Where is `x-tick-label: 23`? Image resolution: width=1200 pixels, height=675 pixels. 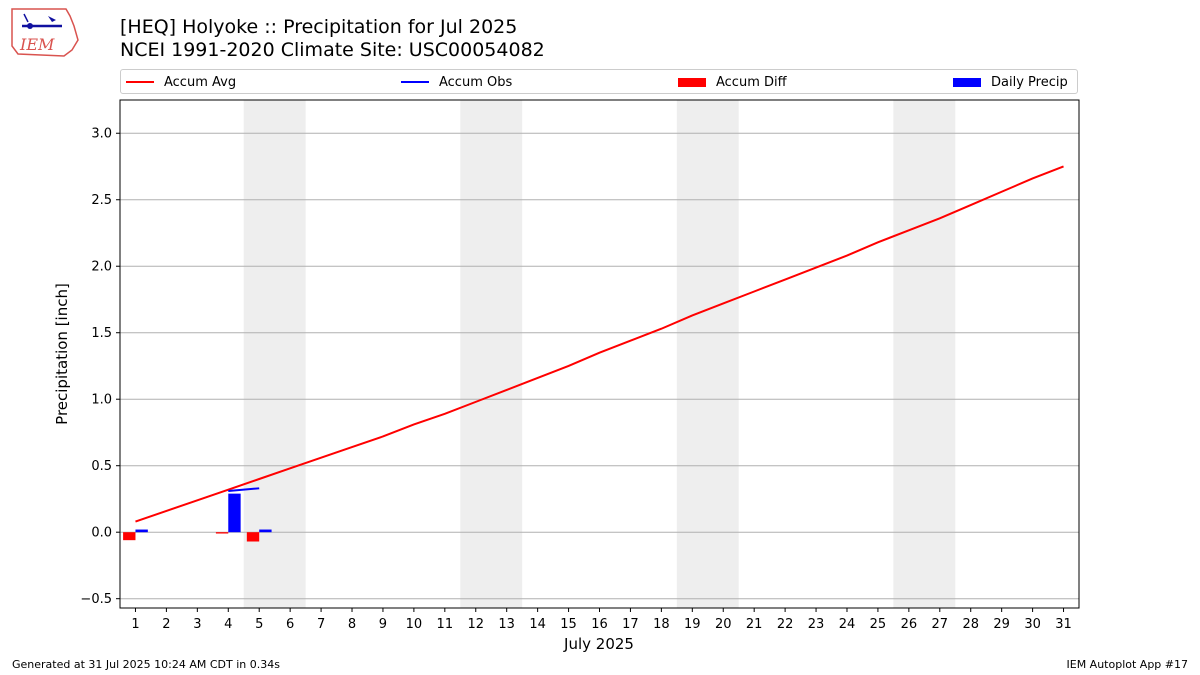
x-tick-label: 23 is located at coordinates (816, 624).